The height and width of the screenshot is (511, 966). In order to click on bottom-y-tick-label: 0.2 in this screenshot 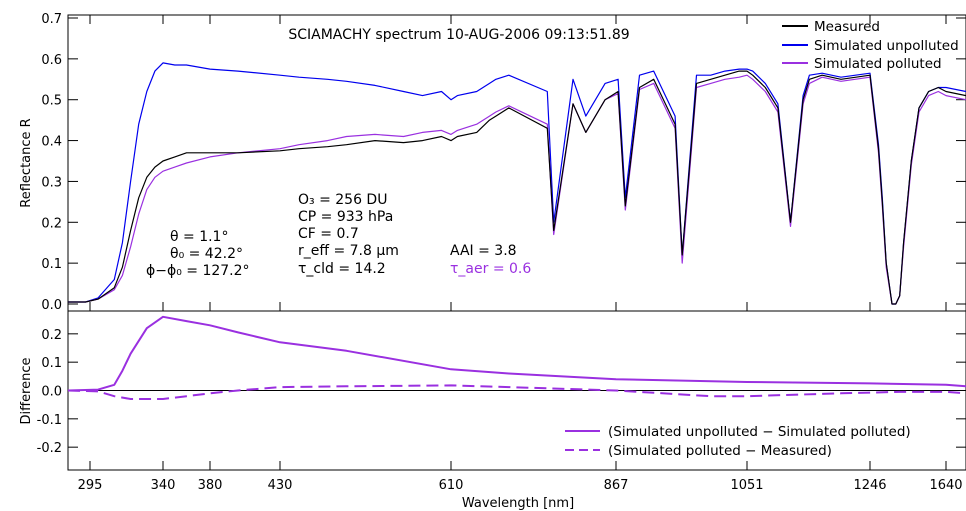, I will do `click(51, 335)`.